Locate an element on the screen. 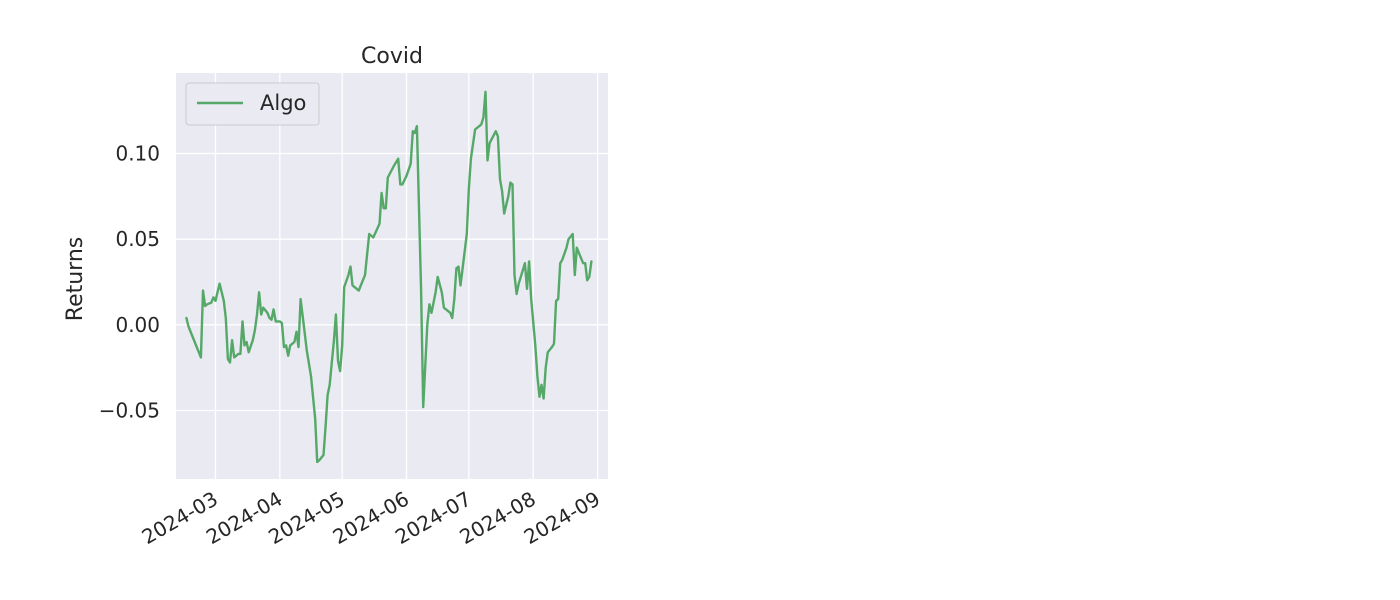 This screenshot has width=1400, height=600. legend: Algo is located at coordinates (252, 104).